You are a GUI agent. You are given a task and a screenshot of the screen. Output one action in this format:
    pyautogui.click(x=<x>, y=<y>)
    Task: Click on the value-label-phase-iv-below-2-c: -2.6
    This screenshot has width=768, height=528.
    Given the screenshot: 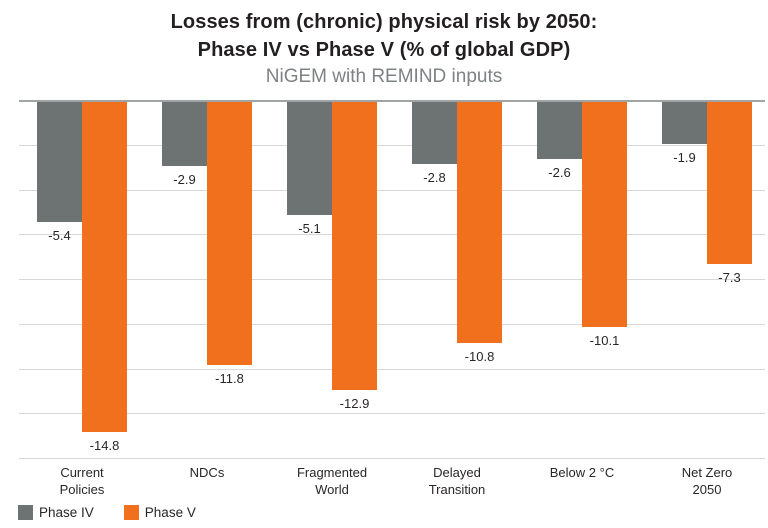 What is the action you would take?
    pyautogui.click(x=559, y=173)
    